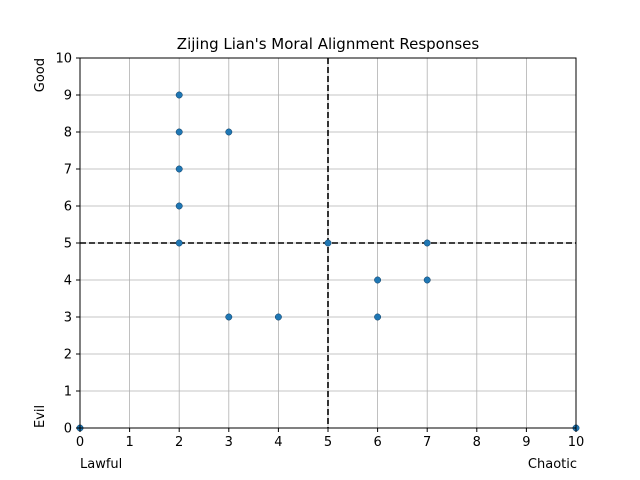 Image resolution: width=640 pixels, height=480 pixels. What do you see at coordinates (179, 442) in the screenshot?
I see `x-tick-label: 2` at bounding box center [179, 442].